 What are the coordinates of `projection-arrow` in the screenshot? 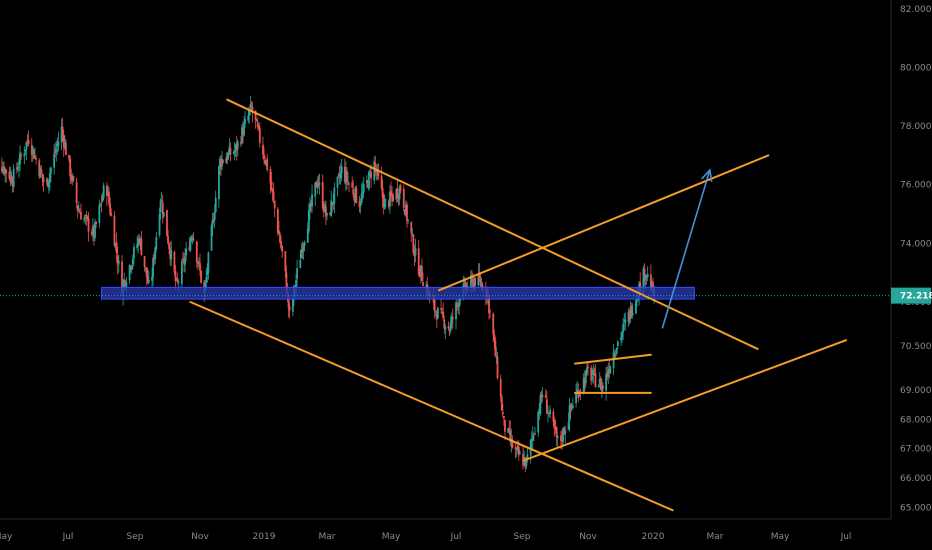 It's located at (686, 249).